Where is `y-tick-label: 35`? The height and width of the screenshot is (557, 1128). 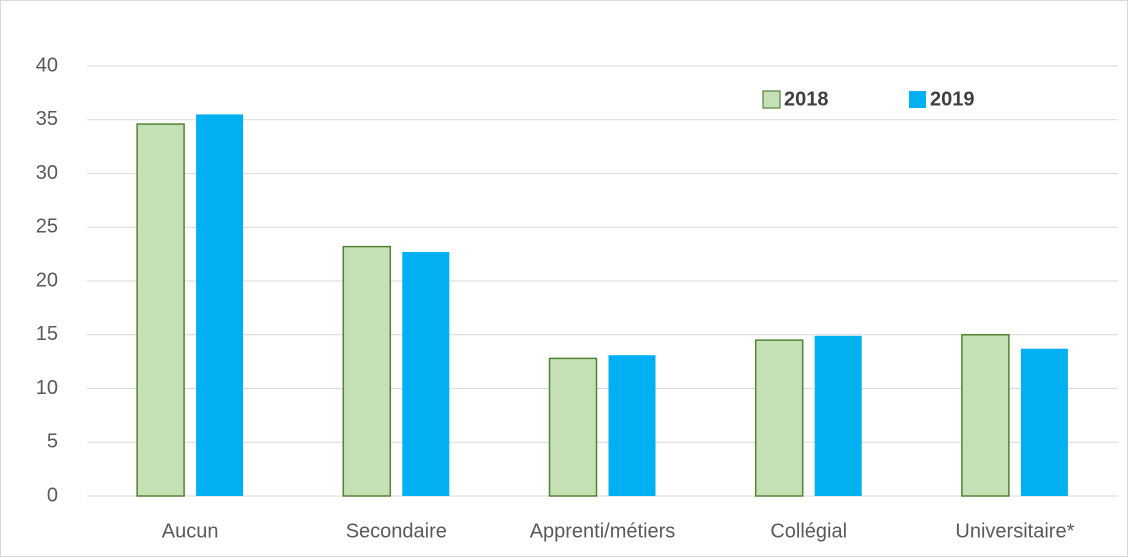
y-tick-label: 35 is located at coordinates (47, 119).